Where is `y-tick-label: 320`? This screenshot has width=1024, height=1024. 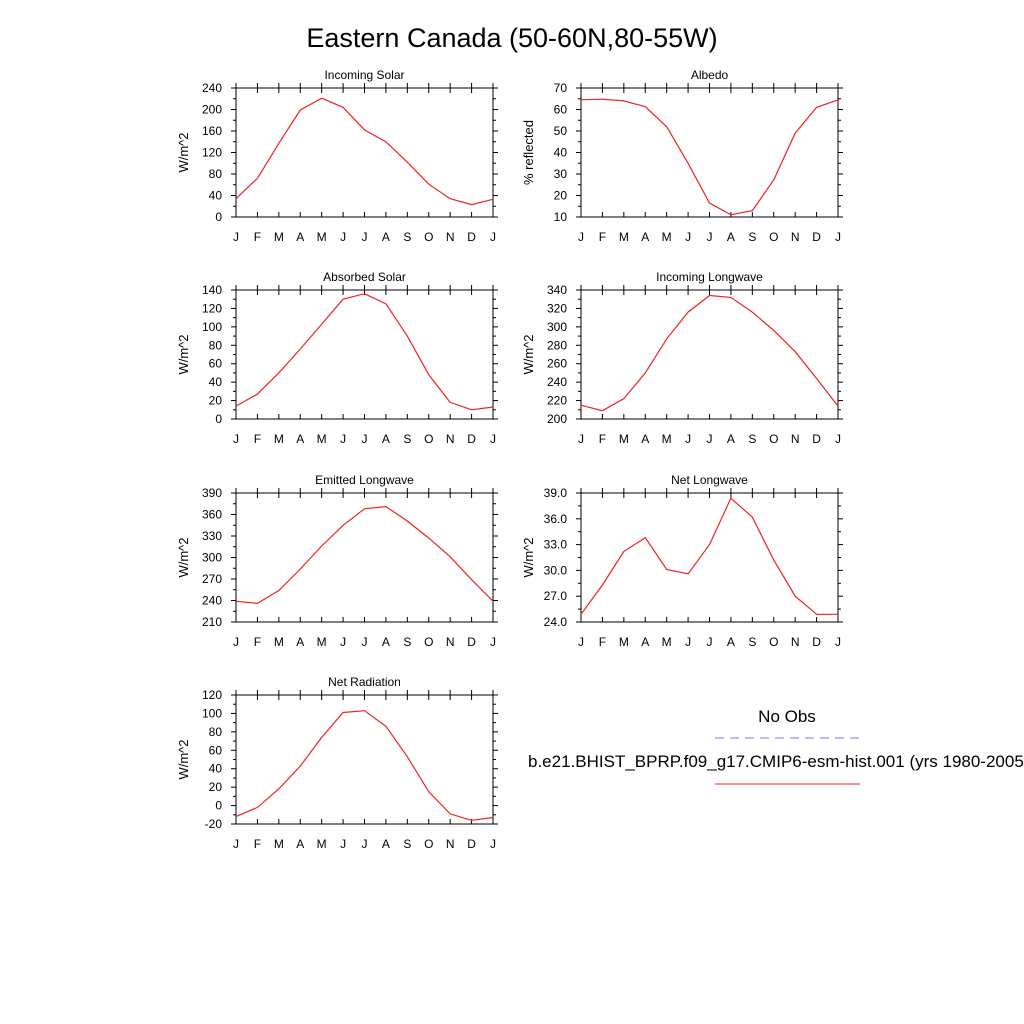 y-tick-label: 320 is located at coordinates (557, 308).